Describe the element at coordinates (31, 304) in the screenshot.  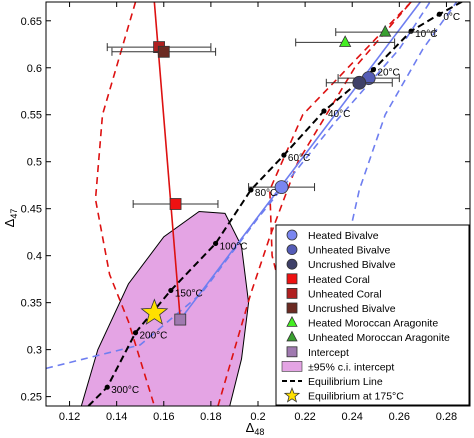
I see `y-tick-label: 0.35` at that location.